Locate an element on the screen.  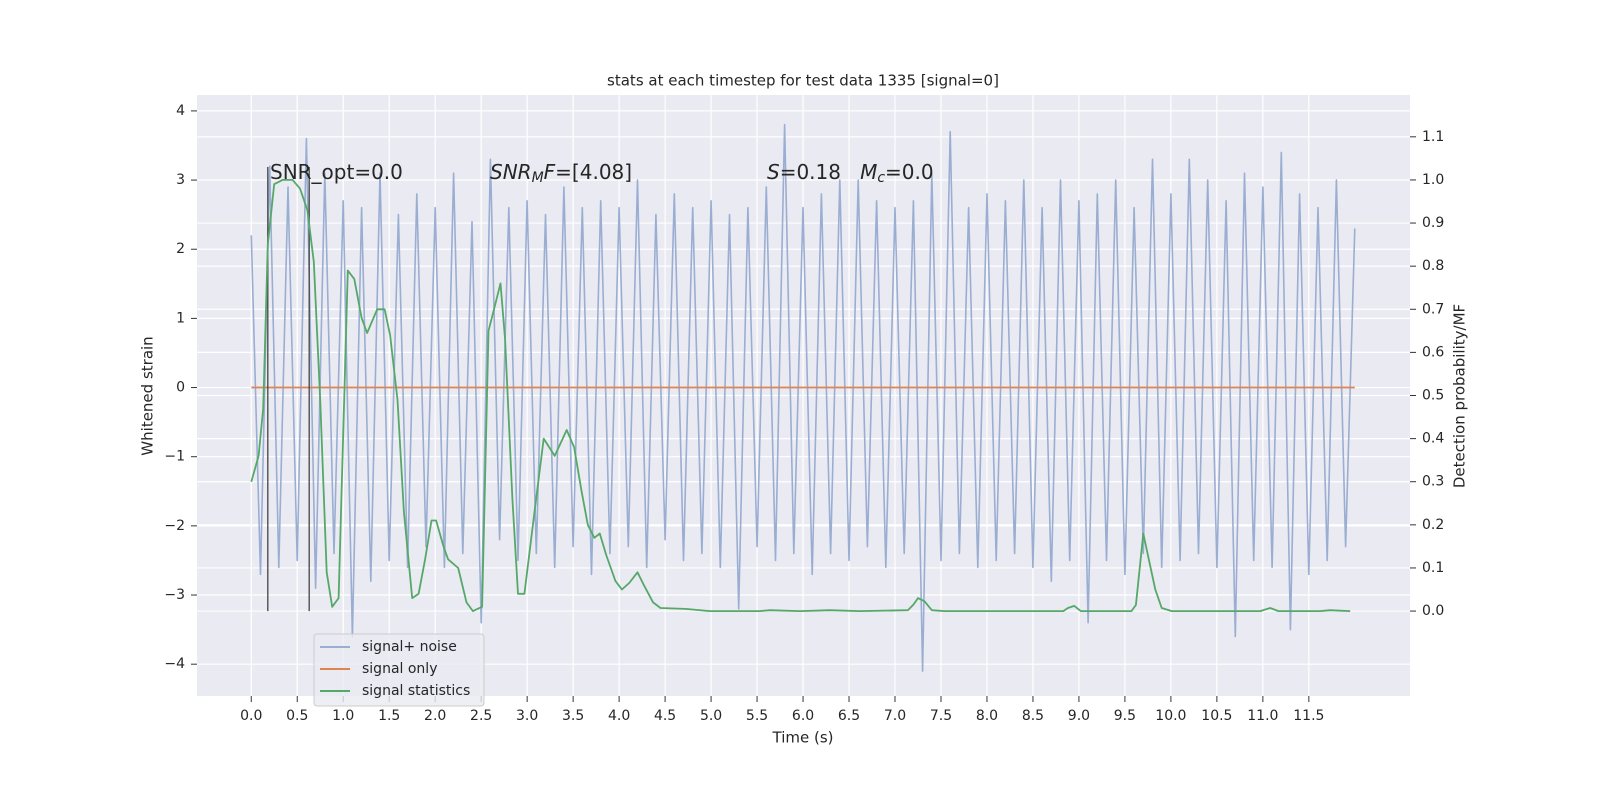
x-tick-label: 9.0 is located at coordinates (1079, 716).